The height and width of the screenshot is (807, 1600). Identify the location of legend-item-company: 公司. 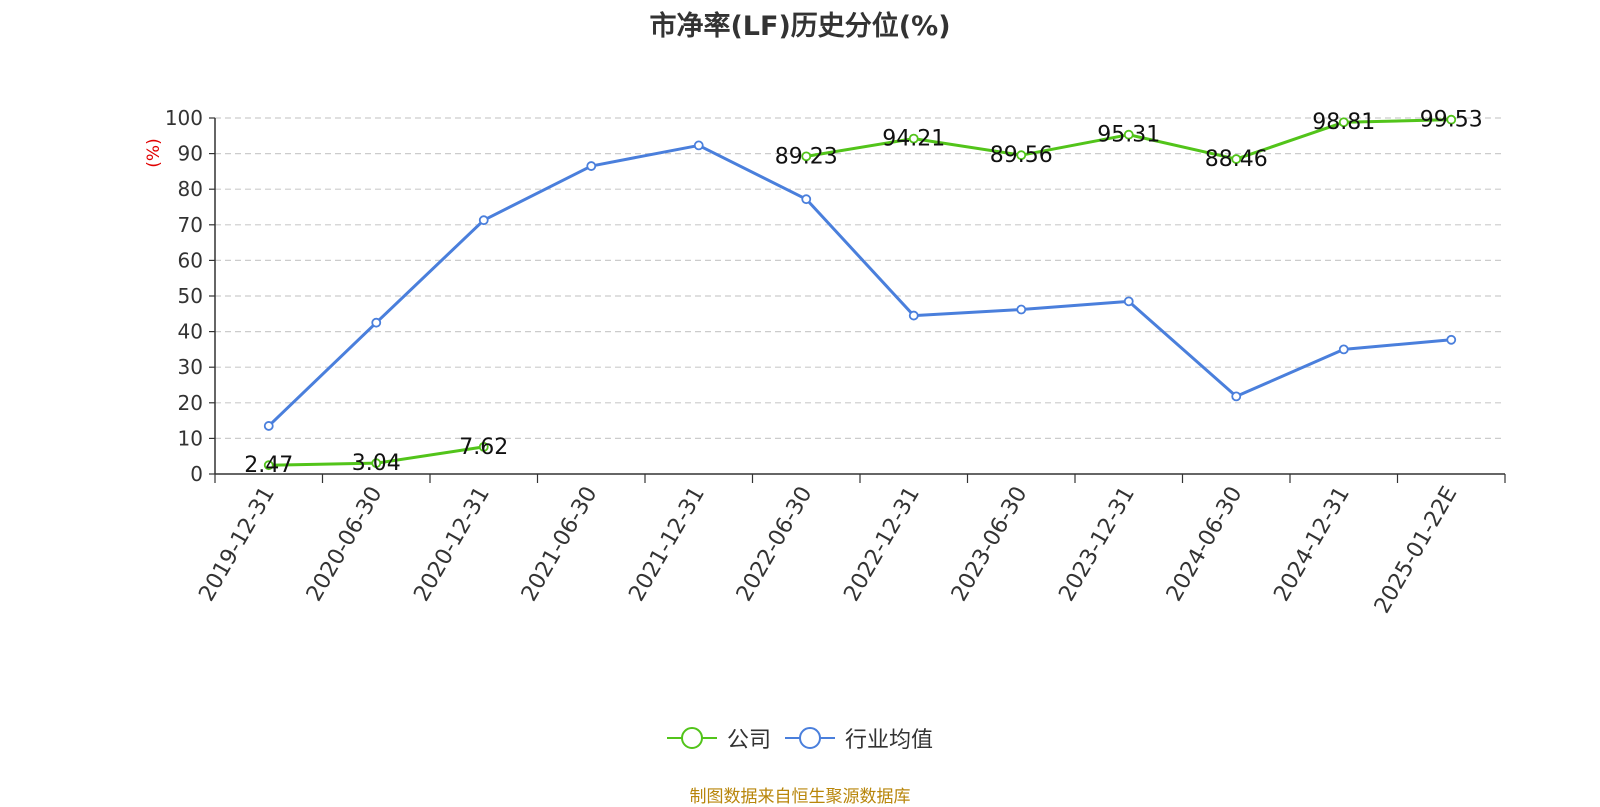
(718, 738).